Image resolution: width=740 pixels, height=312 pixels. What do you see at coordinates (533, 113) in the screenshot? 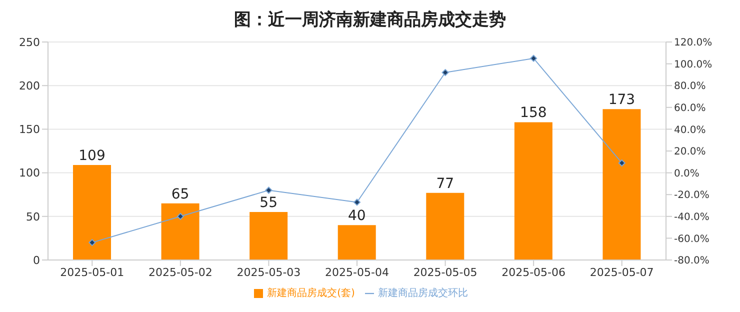
I see `data-label: 158` at bounding box center [533, 113].